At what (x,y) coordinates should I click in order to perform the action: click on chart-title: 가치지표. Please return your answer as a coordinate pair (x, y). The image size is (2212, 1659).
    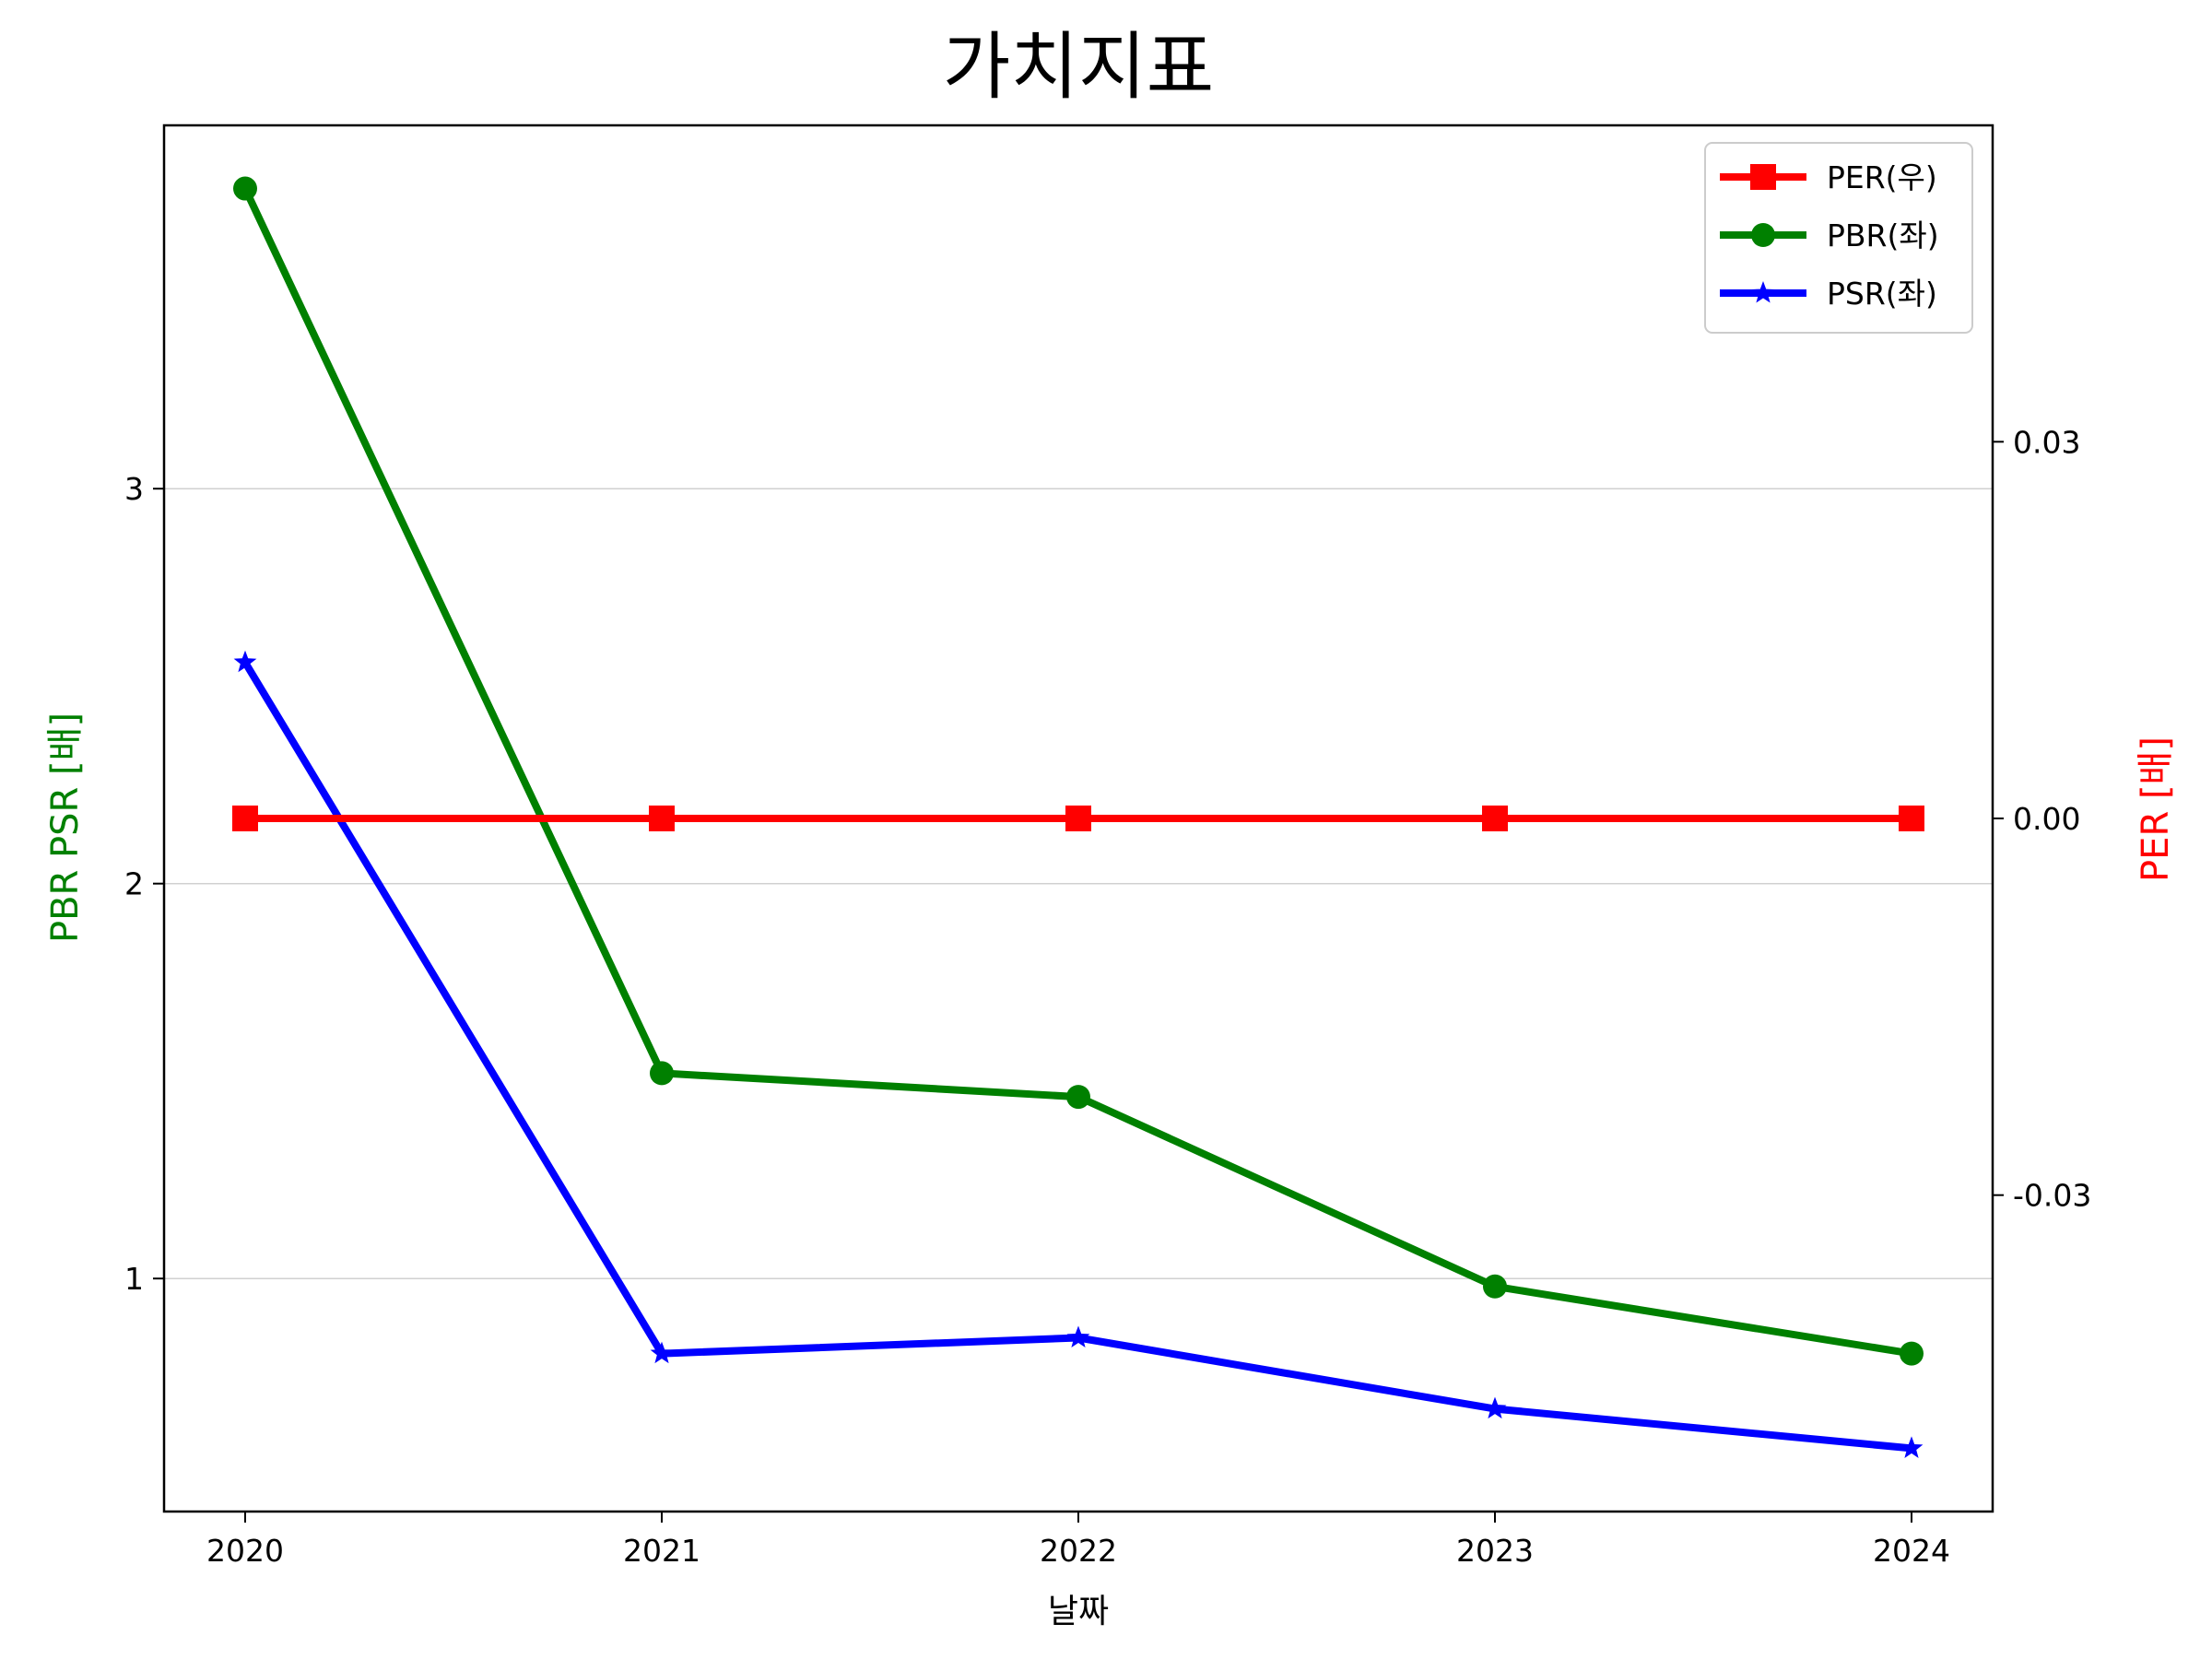
    Looking at the image, I should click on (1078, 67).